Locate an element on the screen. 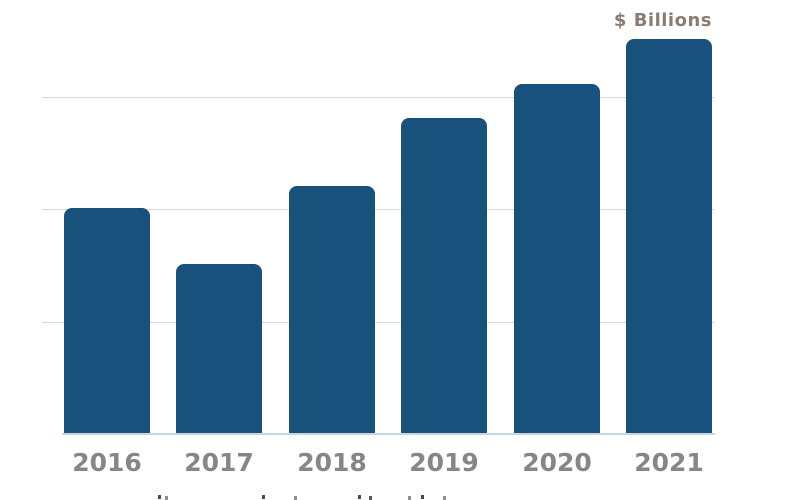  x-axis-label-2018: 2018 is located at coordinates (332, 462).